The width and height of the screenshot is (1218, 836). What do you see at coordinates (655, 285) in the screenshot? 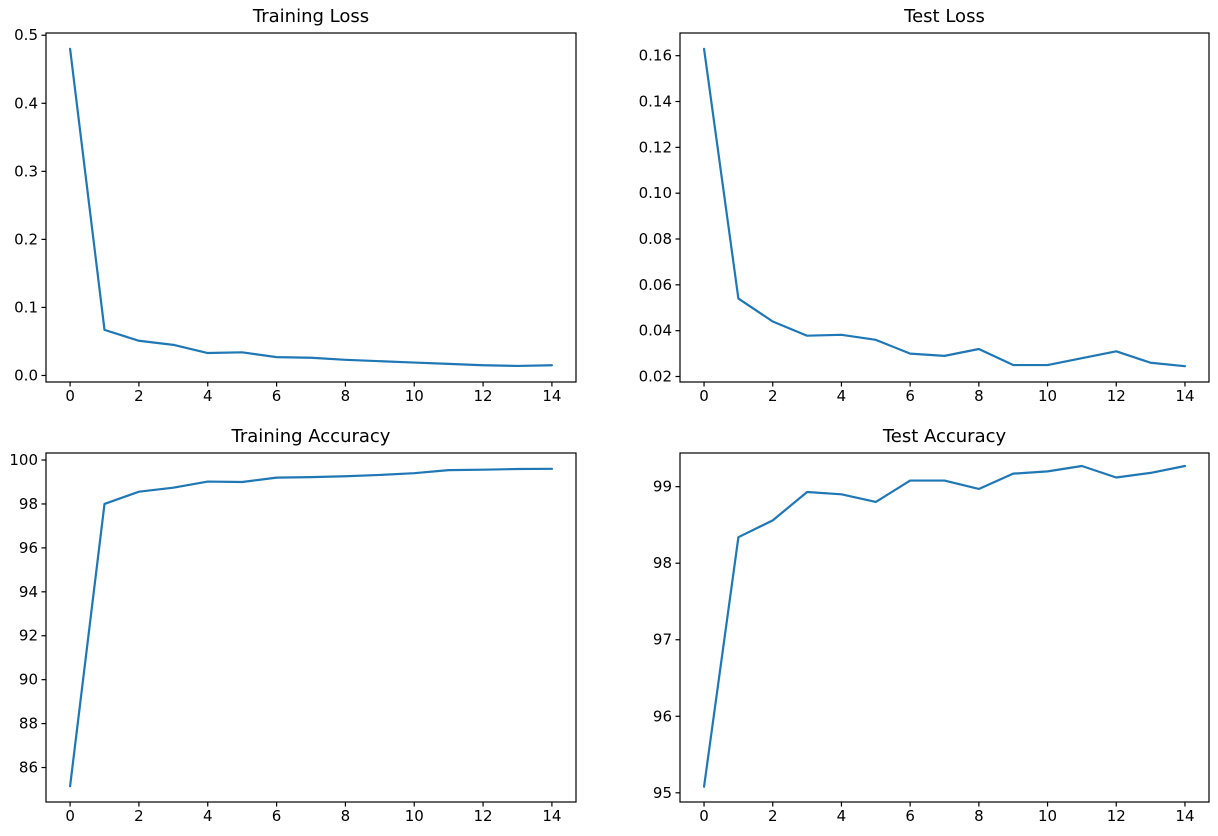
I see `y-tick-label: 0.06` at bounding box center [655, 285].